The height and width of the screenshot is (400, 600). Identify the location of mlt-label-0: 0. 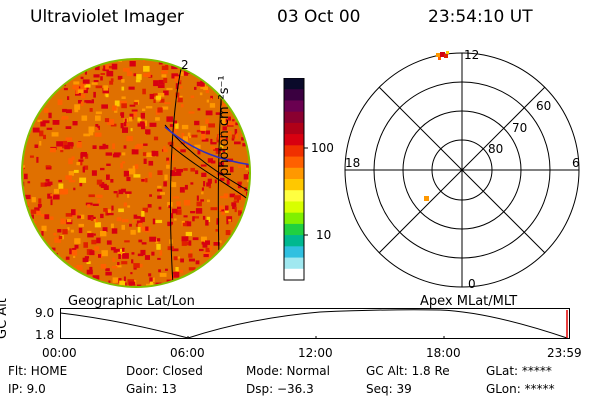
(472, 284).